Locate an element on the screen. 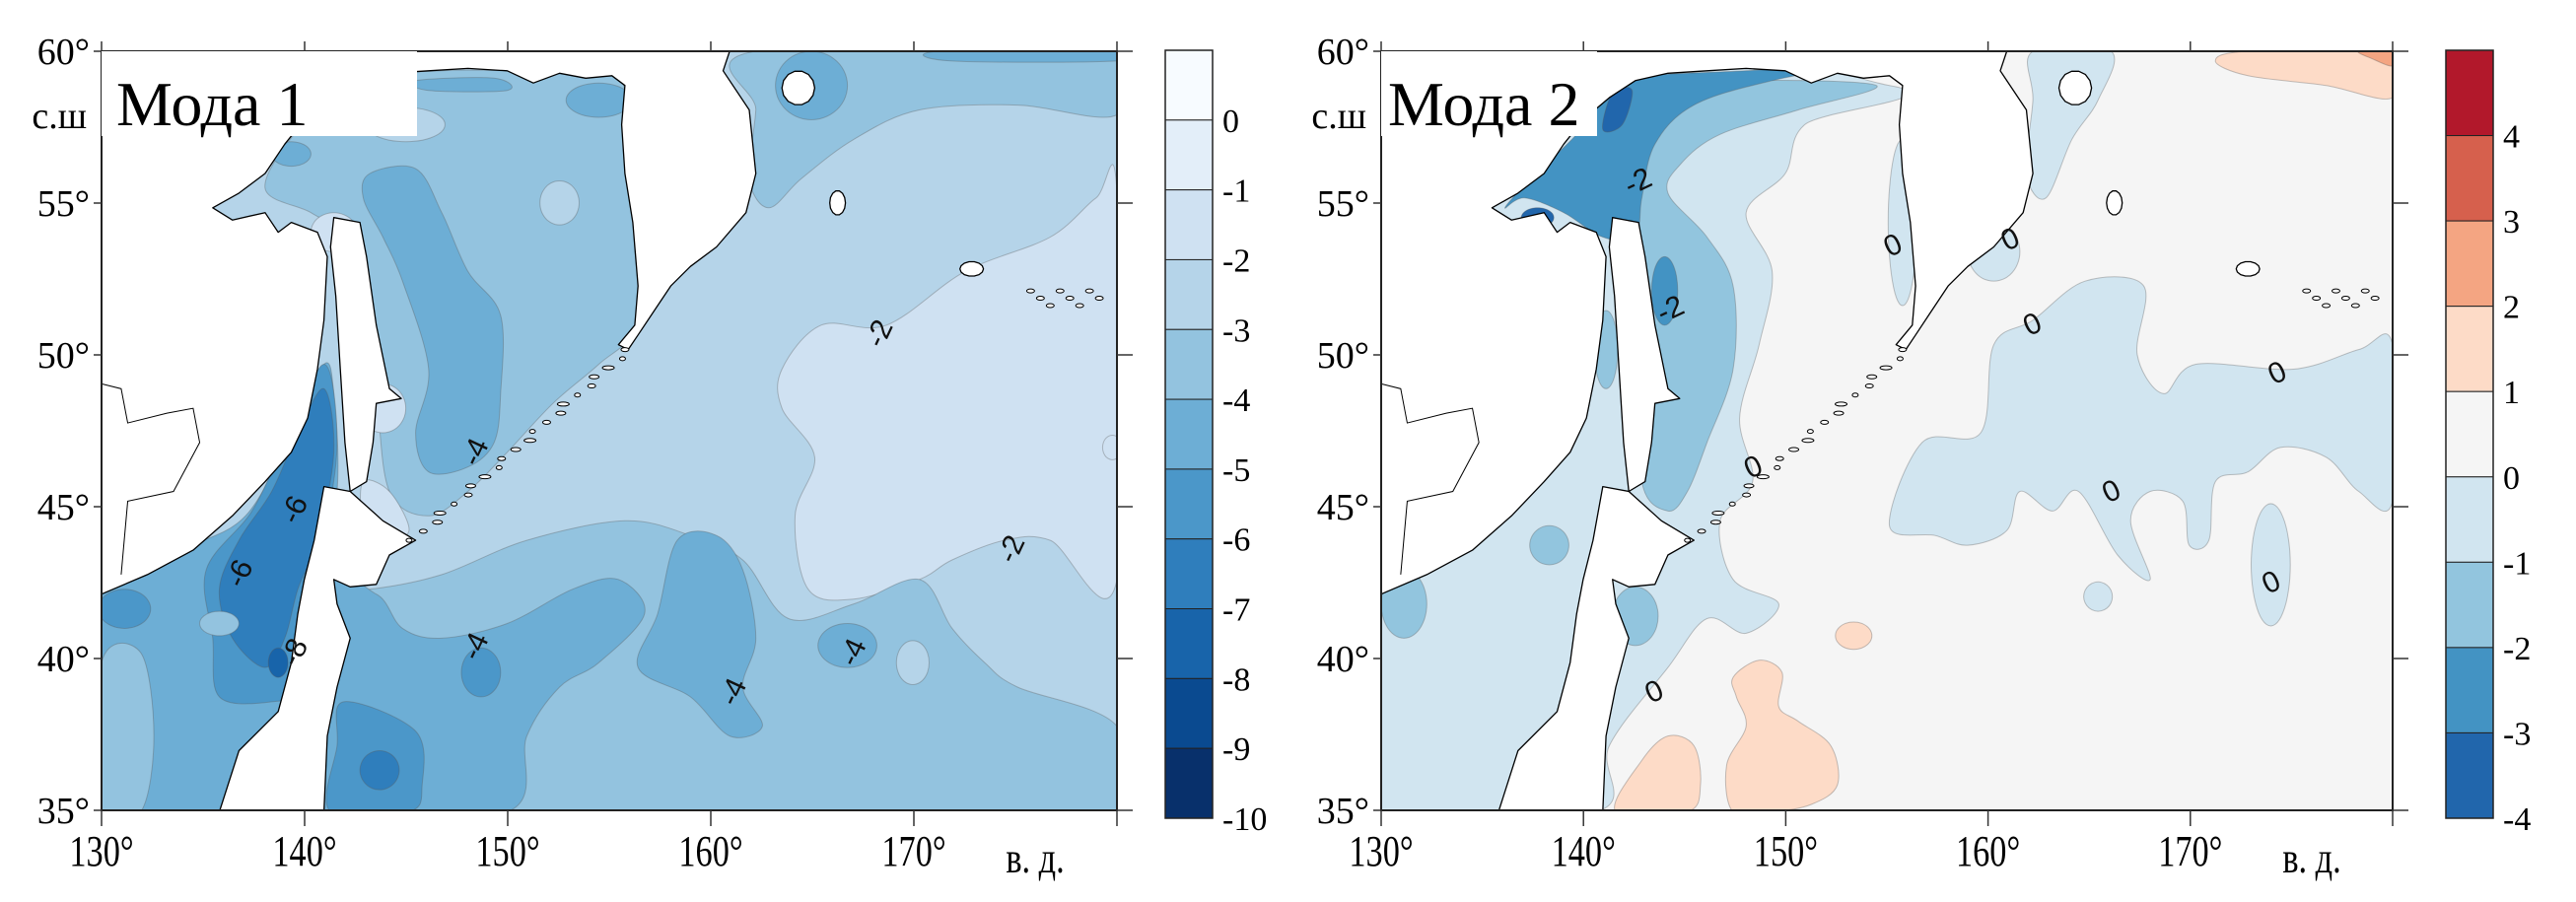 This screenshot has height=902, width=2576. y-tick-label: 35° is located at coordinates (1343, 812).